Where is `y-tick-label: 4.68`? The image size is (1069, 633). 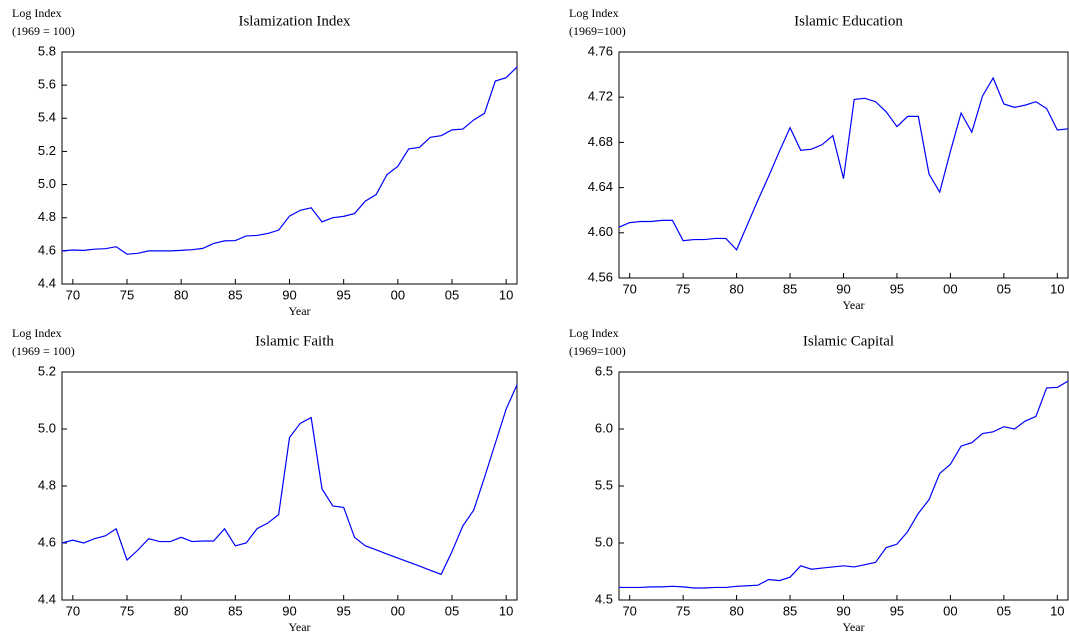
y-tick-label: 4.68 is located at coordinates (600, 141).